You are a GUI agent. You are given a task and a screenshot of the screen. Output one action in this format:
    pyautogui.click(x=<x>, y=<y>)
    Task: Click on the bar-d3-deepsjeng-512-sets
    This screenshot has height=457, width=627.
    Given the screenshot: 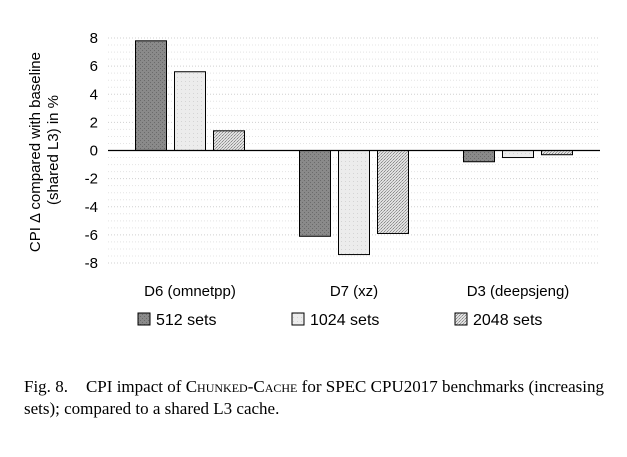 What is the action you would take?
    pyautogui.click(x=479, y=156)
    